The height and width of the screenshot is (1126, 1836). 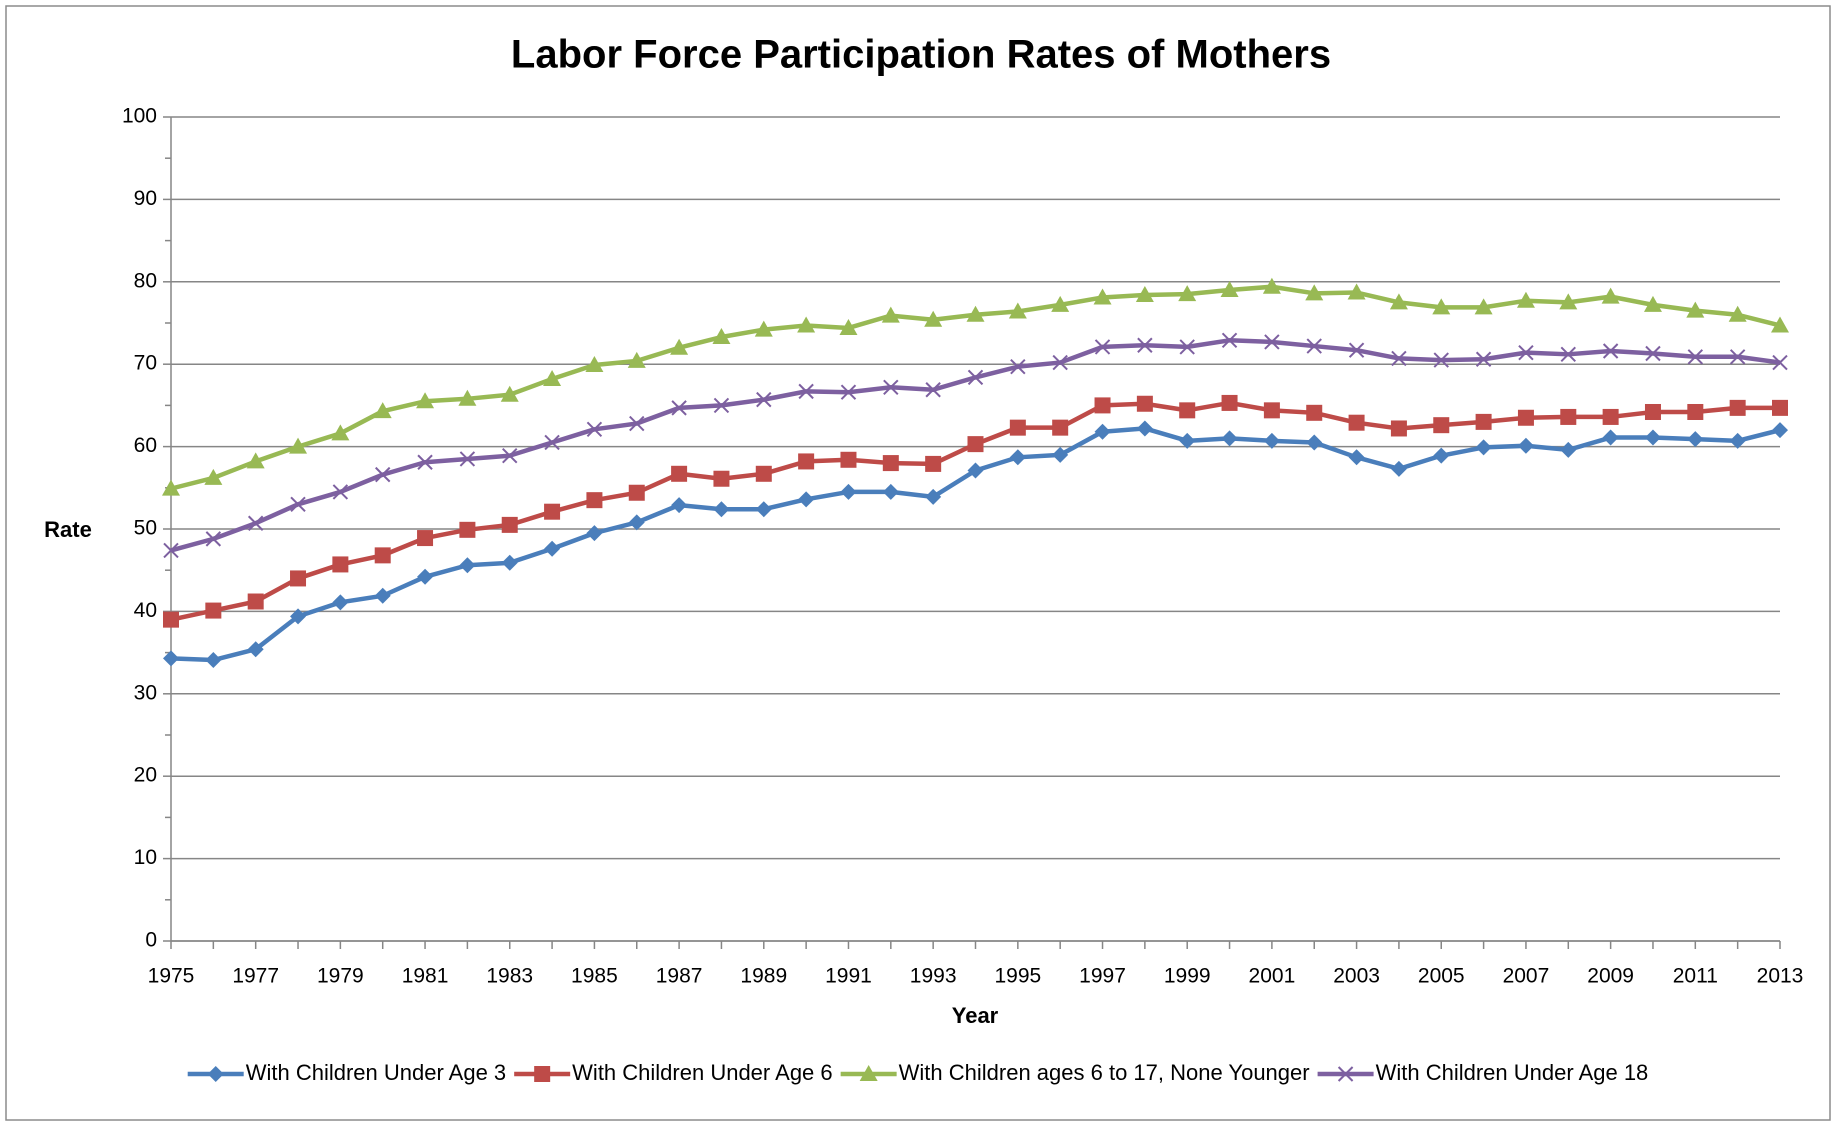 I want to click on x-tick-label: 2005, so click(x=1441, y=976).